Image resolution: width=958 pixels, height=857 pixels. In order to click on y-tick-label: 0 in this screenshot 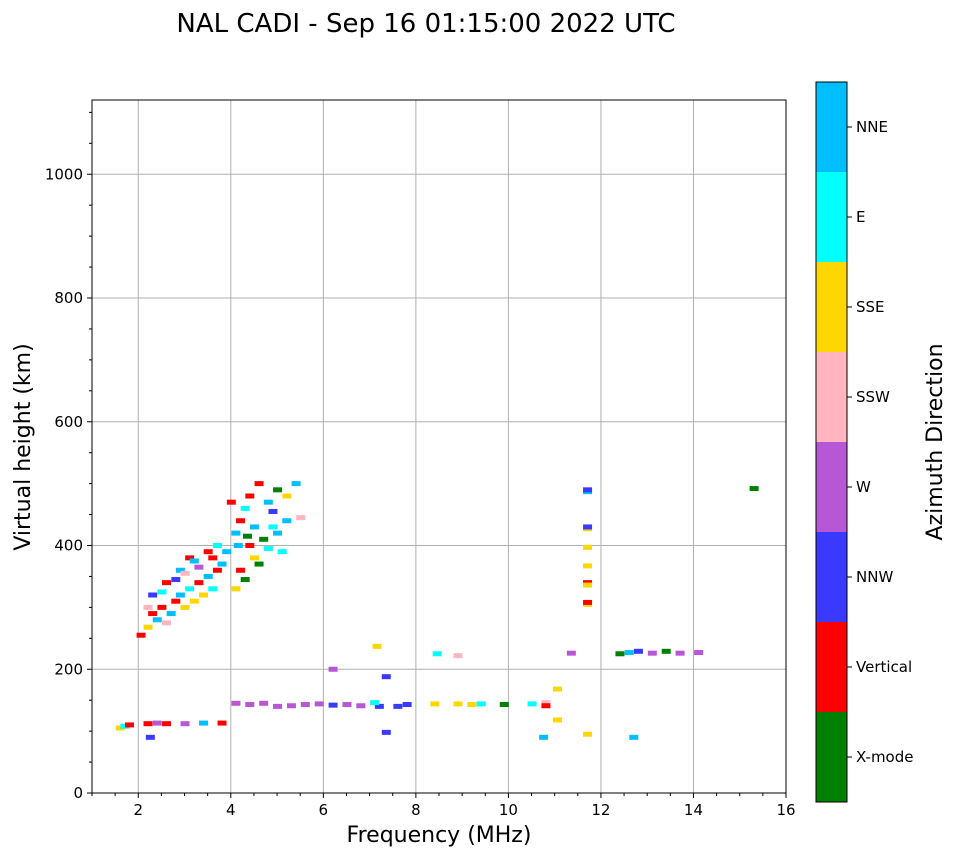, I will do `click(78, 793)`.